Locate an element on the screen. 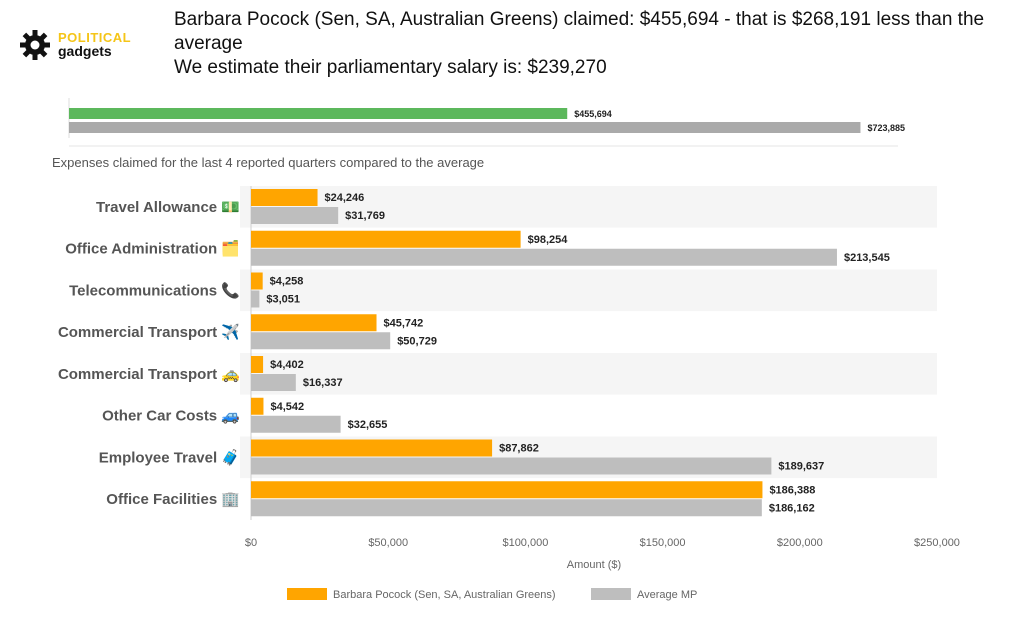 This screenshot has width=1028, height=629. legend-swatch-member is located at coordinates (307, 594).